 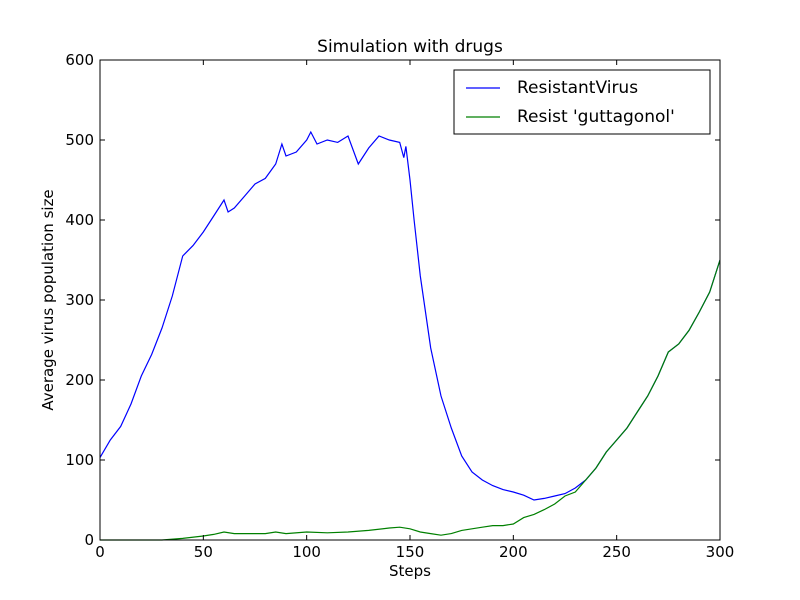 I want to click on y-tick-label: 300, so click(x=79, y=300).